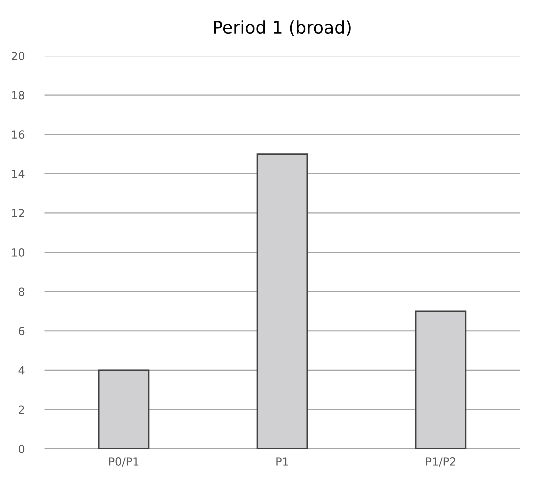 The width and height of the screenshot is (533, 479). I want to click on x-tick-label: P1, so click(282, 462).